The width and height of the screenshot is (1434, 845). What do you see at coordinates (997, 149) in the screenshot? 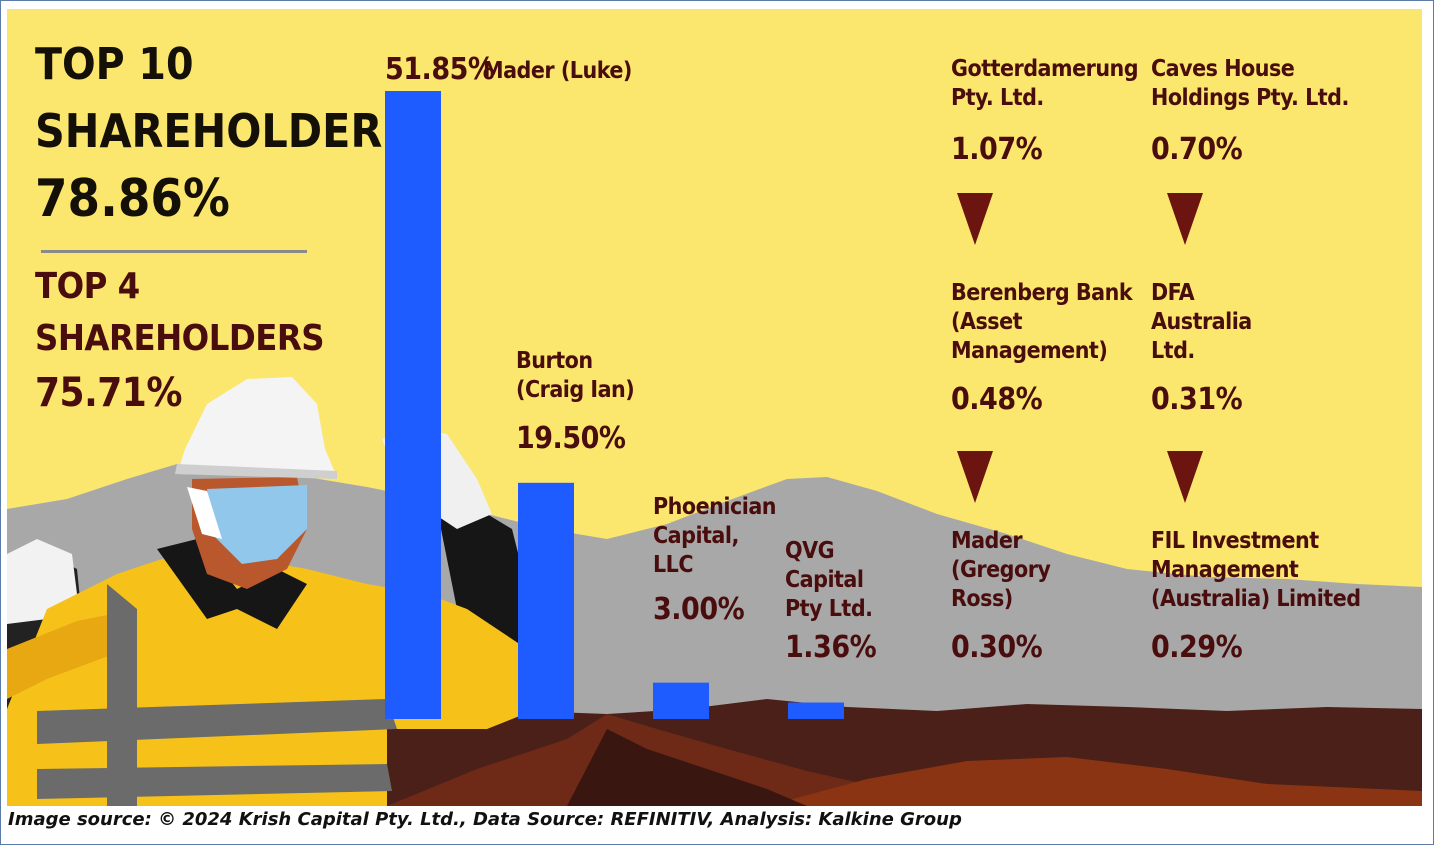
I see `other-value-0: 1.07%` at bounding box center [997, 149].